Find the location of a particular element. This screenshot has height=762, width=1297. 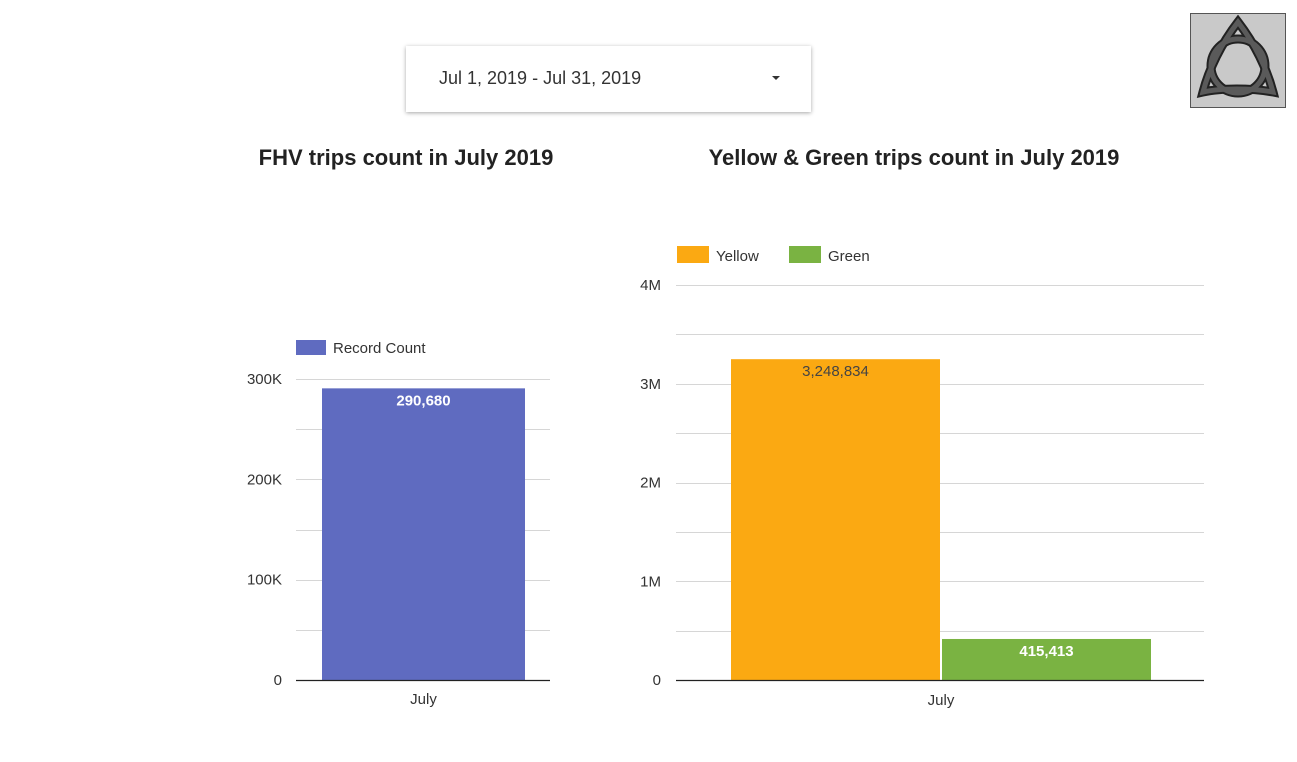

bar-yellow is located at coordinates (835, 519).